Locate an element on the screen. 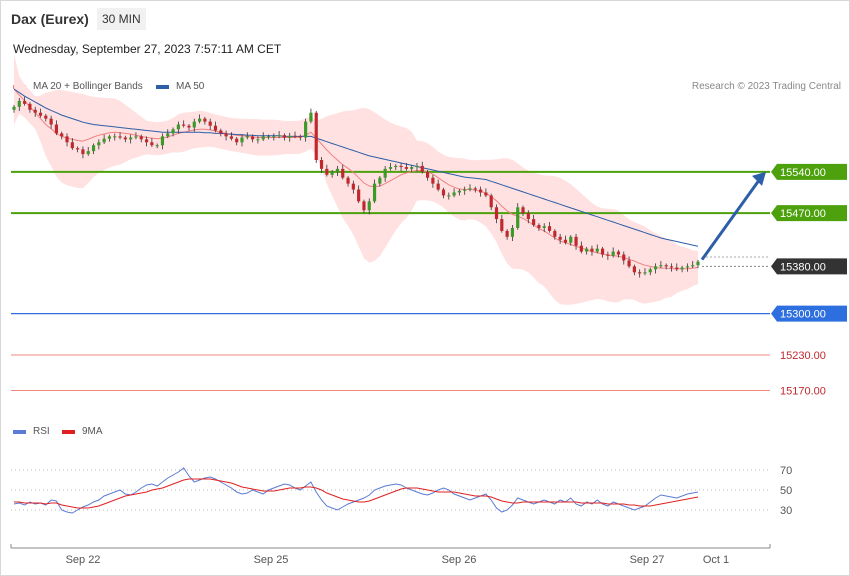  rsi-tick-70: 70 is located at coordinates (786, 471).